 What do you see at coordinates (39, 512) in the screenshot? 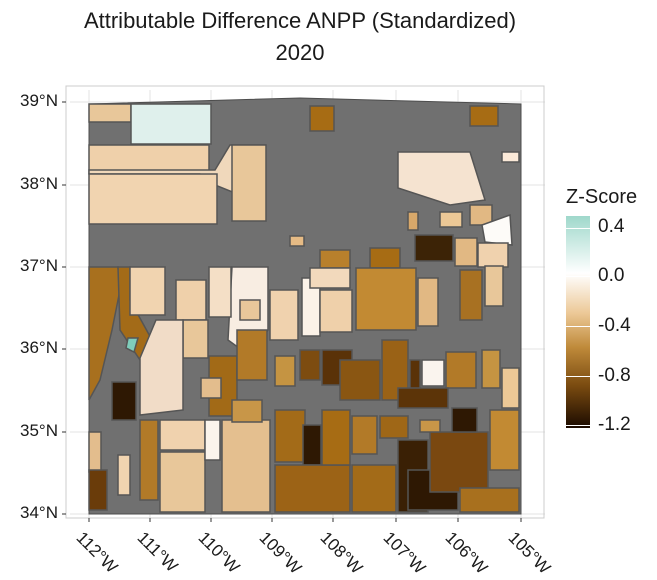
I see `y-tick-label: 34°N` at bounding box center [39, 512].